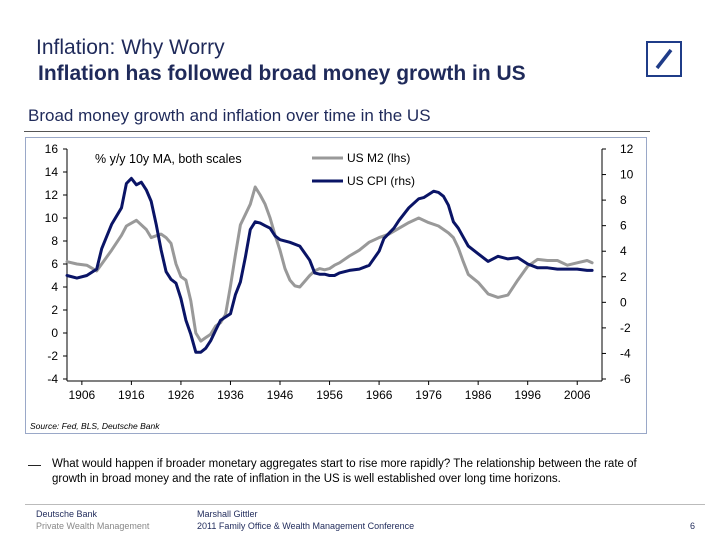 The height and width of the screenshot is (548, 728). What do you see at coordinates (168, 159) in the screenshot?
I see `chart-annotation: % y/y 10y MA, both scales` at bounding box center [168, 159].